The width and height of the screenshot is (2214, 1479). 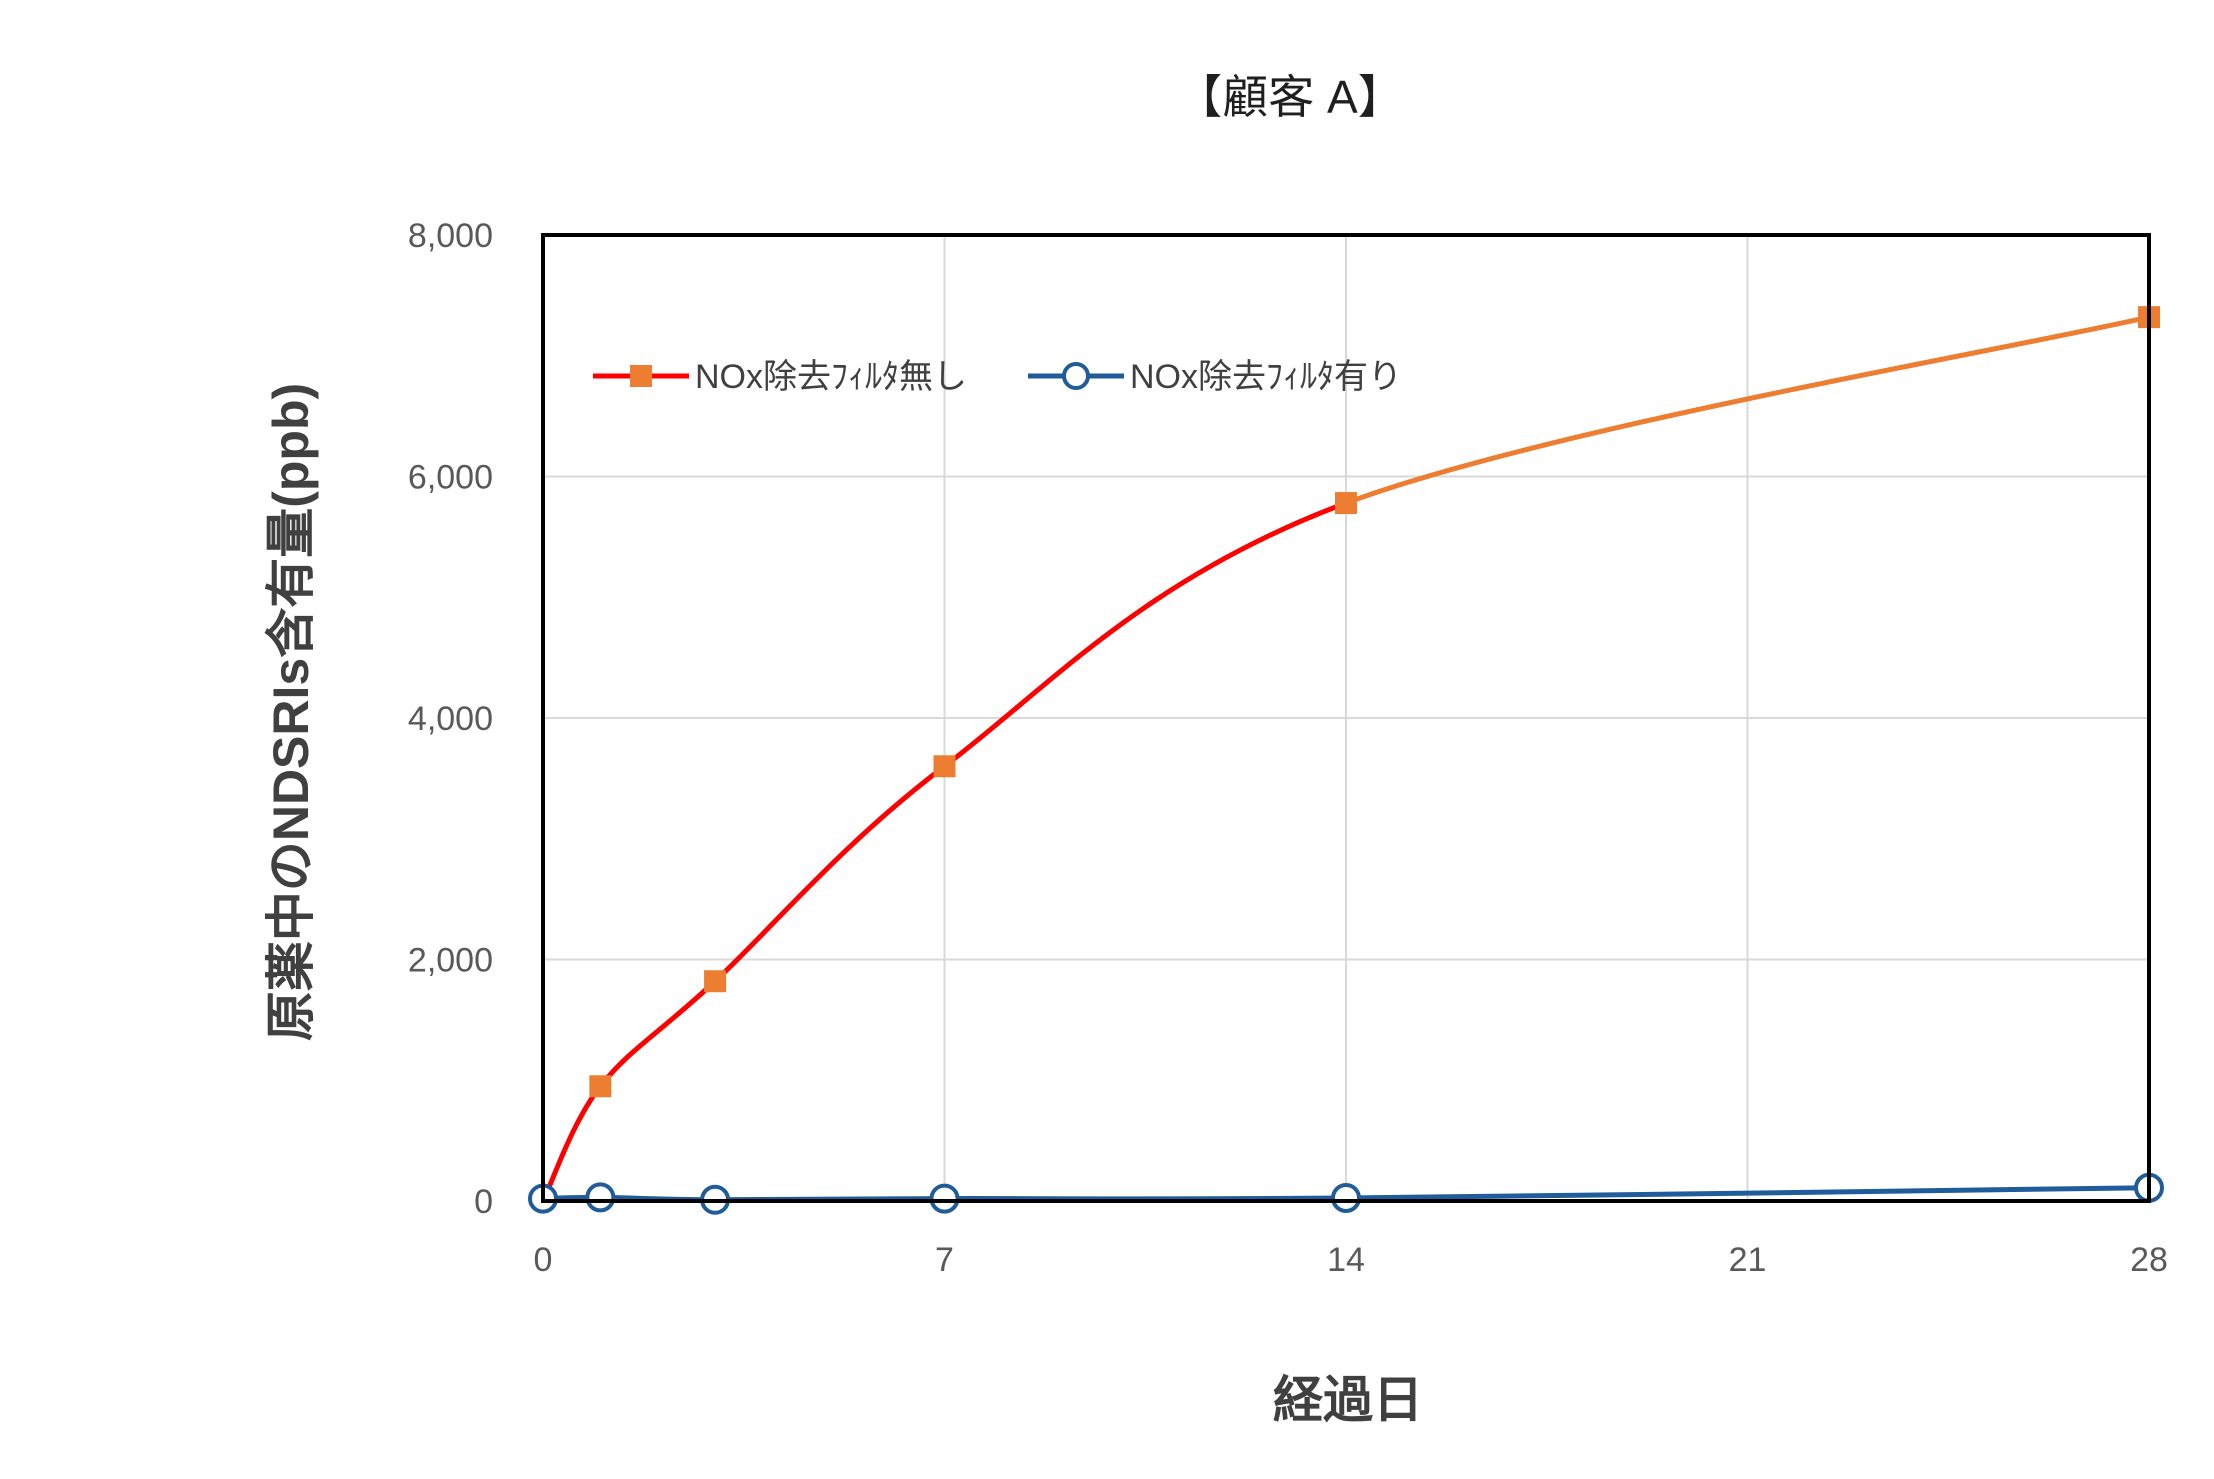 What do you see at coordinates (997, 377) in the screenshot?
I see `legend: NOx除去ﾌｨﾙﾀ無し NOx除去ﾌｨﾙﾀ有り` at bounding box center [997, 377].